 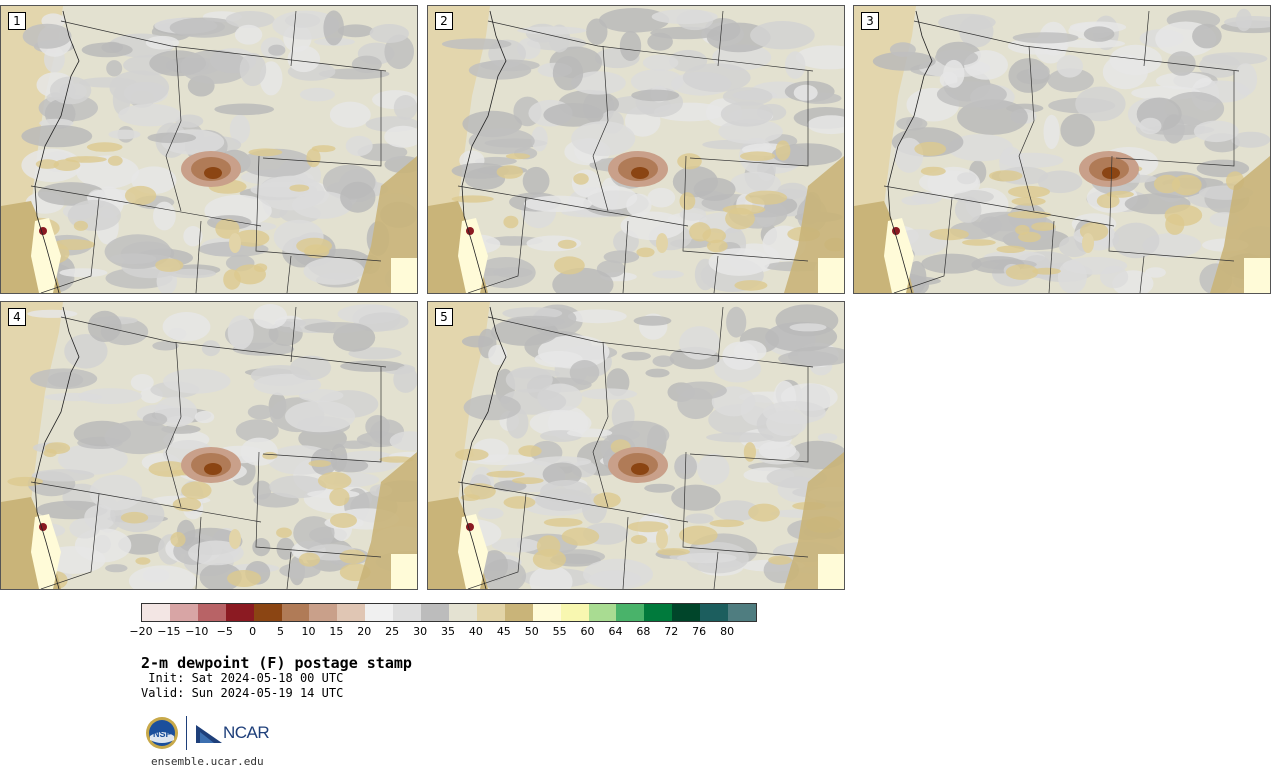 What do you see at coordinates (253, 631) in the screenshot?
I see `colorbar-tick-label: 0` at bounding box center [253, 631].